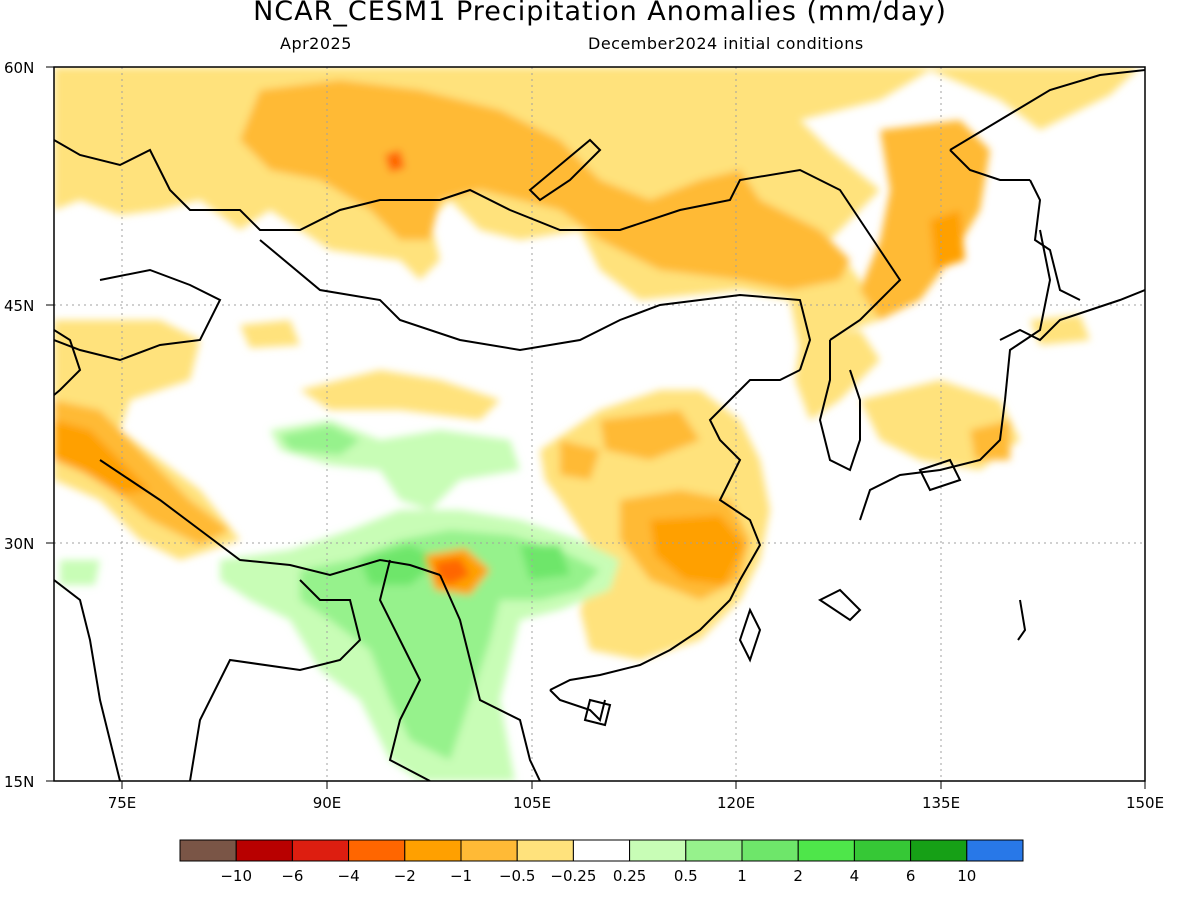  Describe the element at coordinates (461, 876) in the screenshot. I see `colorbar-label: −1` at that location.